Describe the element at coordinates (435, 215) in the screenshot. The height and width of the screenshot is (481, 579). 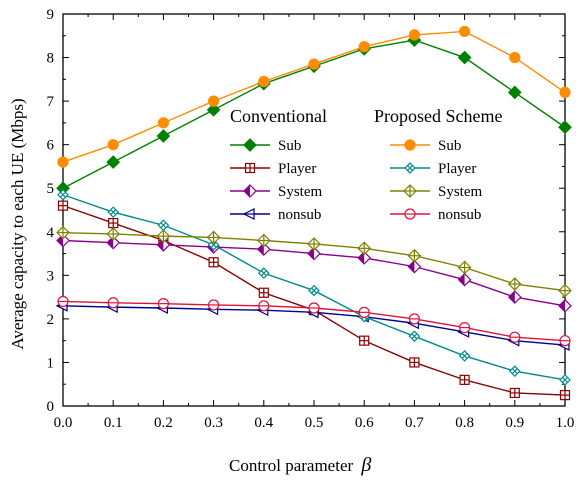
I see `legend-entry-proposed-nonsub: nonsub` at that location.